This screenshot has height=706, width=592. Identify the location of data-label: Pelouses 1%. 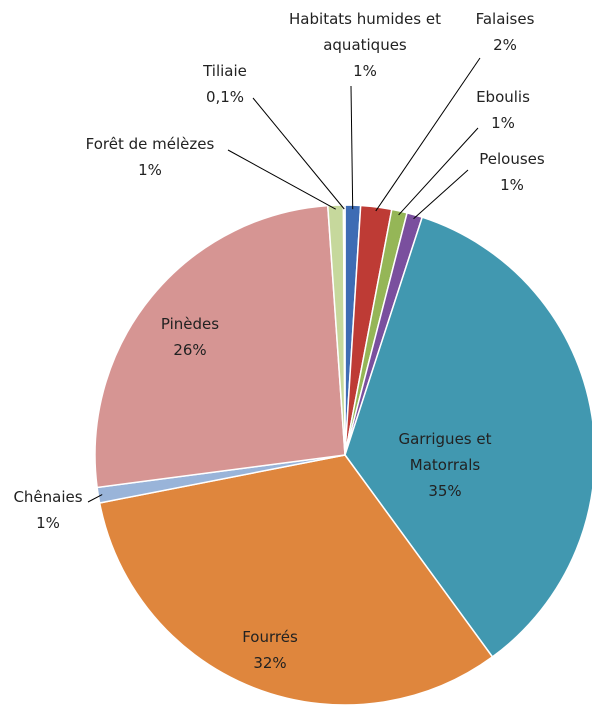
(512, 172).